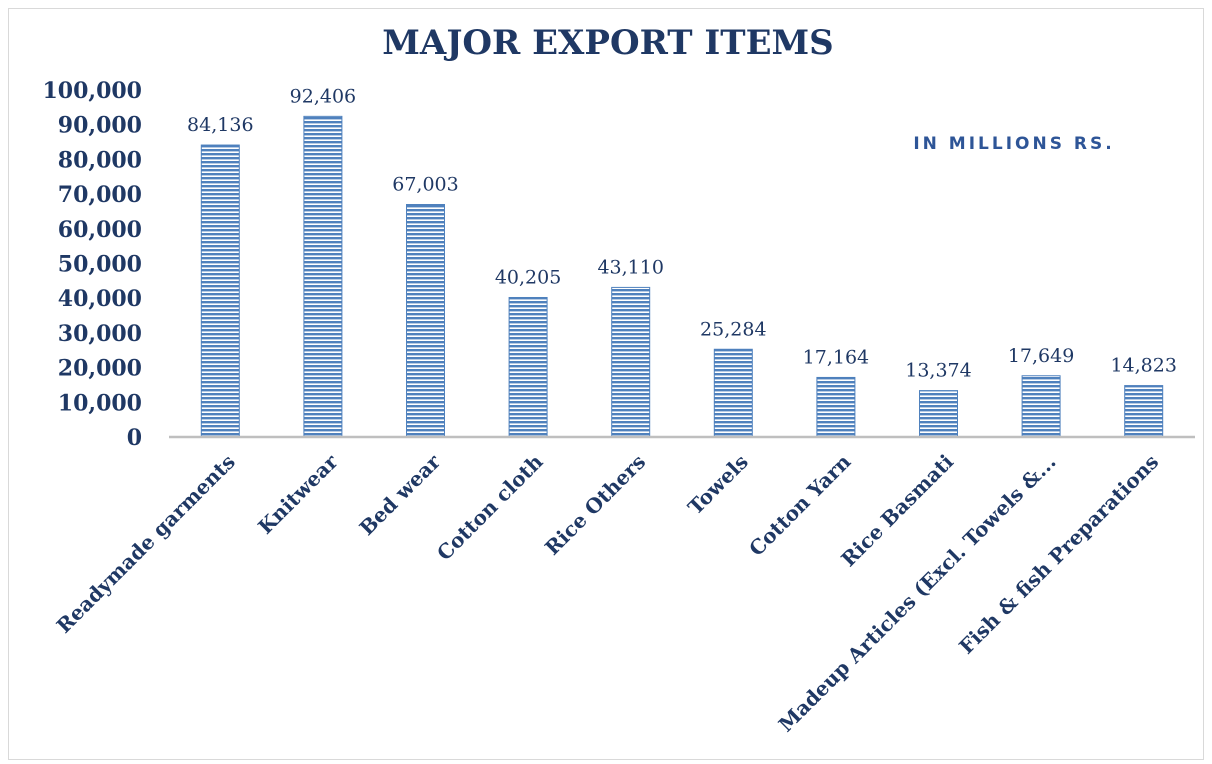  Describe the element at coordinates (1041, 356) in the screenshot. I see `data-label: 17,649` at that location.